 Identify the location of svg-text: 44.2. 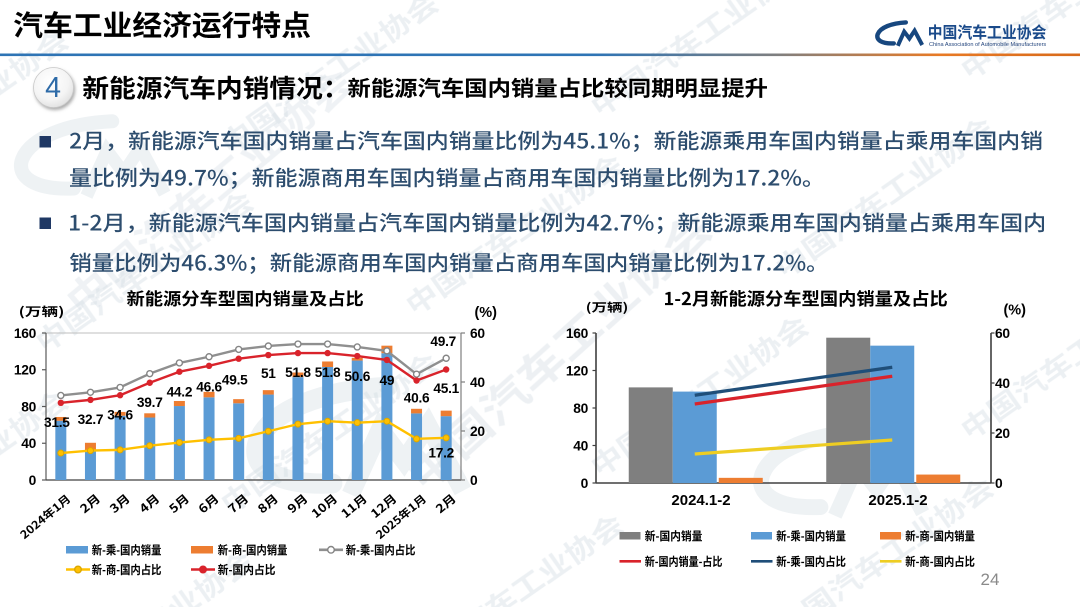
(180, 391).